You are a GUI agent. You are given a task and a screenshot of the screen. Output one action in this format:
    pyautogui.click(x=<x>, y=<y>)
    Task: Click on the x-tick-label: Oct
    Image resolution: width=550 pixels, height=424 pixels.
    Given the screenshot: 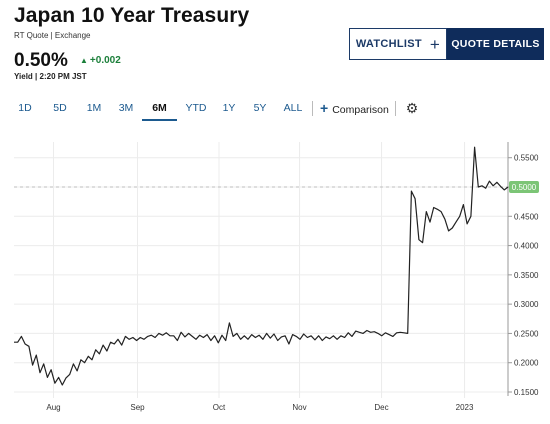 What is the action you would take?
    pyautogui.click(x=219, y=407)
    